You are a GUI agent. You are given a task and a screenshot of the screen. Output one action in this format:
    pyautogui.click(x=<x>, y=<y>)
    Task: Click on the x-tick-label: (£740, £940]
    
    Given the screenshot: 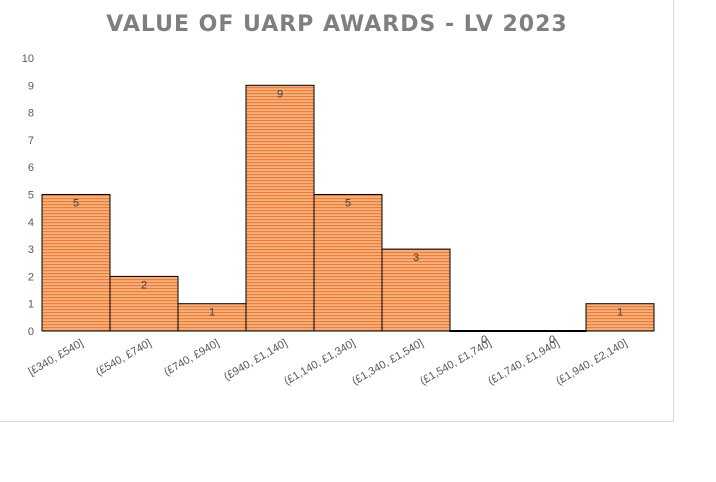 What is the action you would take?
    pyautogui.click(x=192, y=357)
    